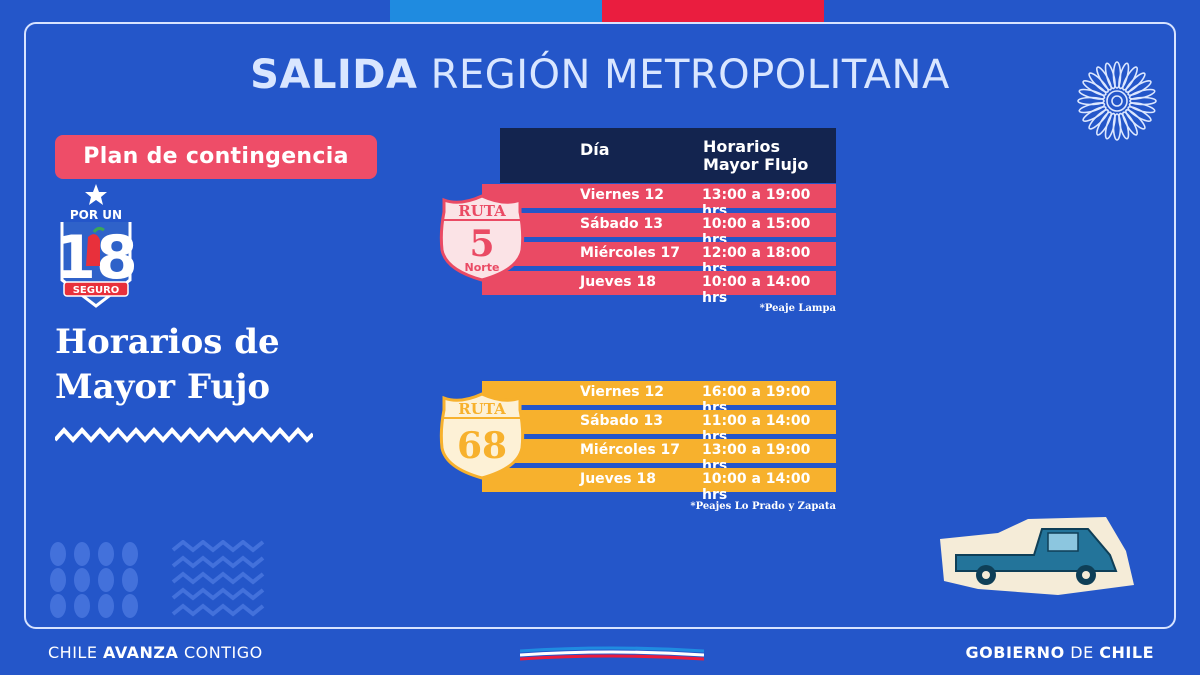 The height and width of the screenshot is (675, 1200). I want to click on header-hours-line1: Horarios, so click(741, 146).